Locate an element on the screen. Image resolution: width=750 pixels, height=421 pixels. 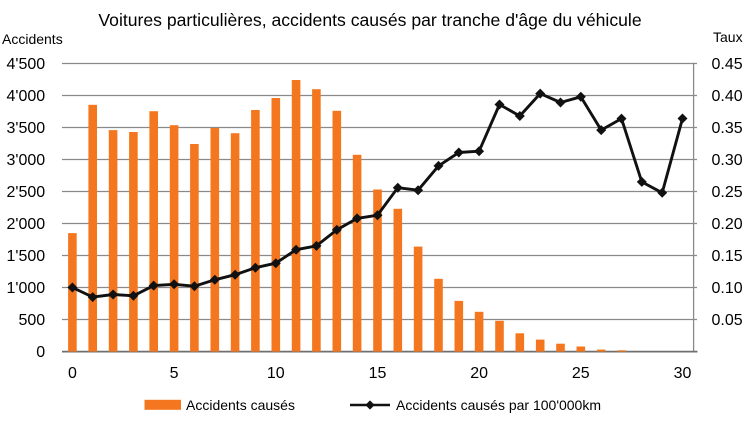
svg-text: 3'500 is located at coordinates (26, 128).